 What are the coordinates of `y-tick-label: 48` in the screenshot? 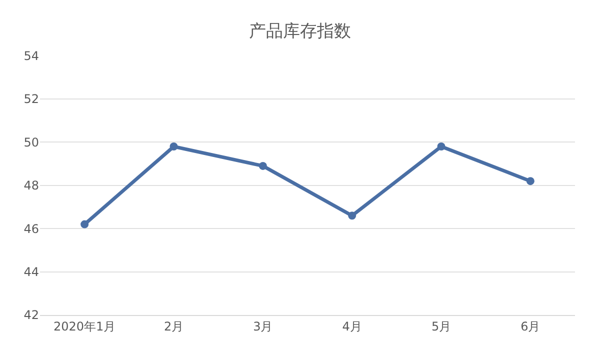 It's located at (31, 185).